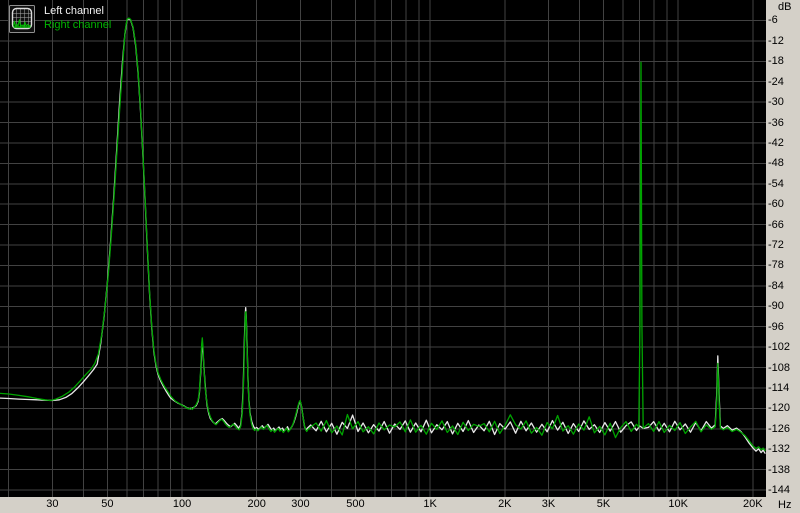 The height and width of the screenshot is (513, 800). I want to click on db-tick-label: -42, so click(776, 142).